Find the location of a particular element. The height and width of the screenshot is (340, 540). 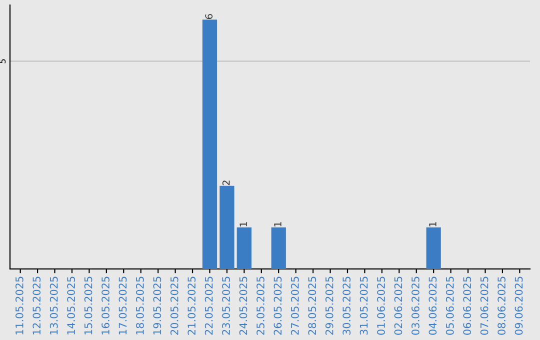

x-tick-label: 05.06.2025 is located at coordinates (450, 305).